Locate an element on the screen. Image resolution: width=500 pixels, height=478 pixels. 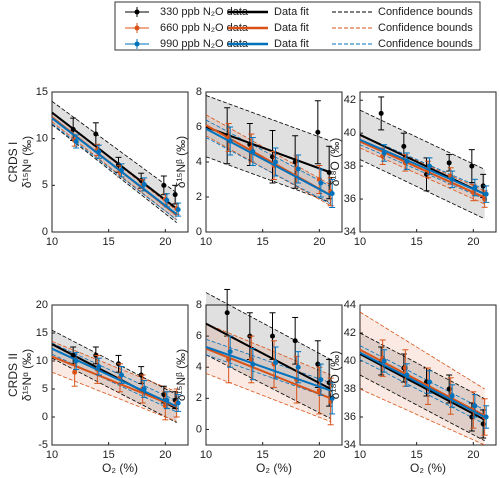
y-tick-label: 10 is located at coordinates (42, 139).